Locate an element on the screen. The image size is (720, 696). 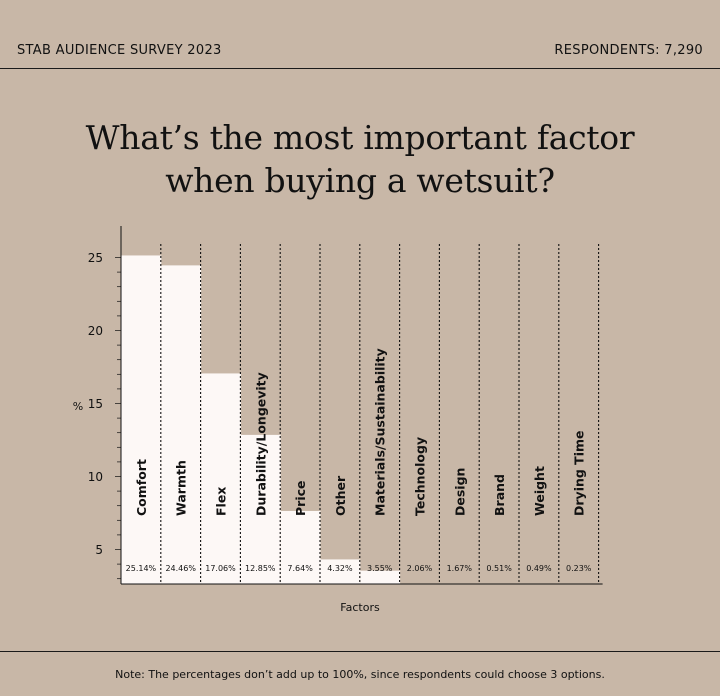
value-label-1: 24.46% is located at coordinates (180, 568).